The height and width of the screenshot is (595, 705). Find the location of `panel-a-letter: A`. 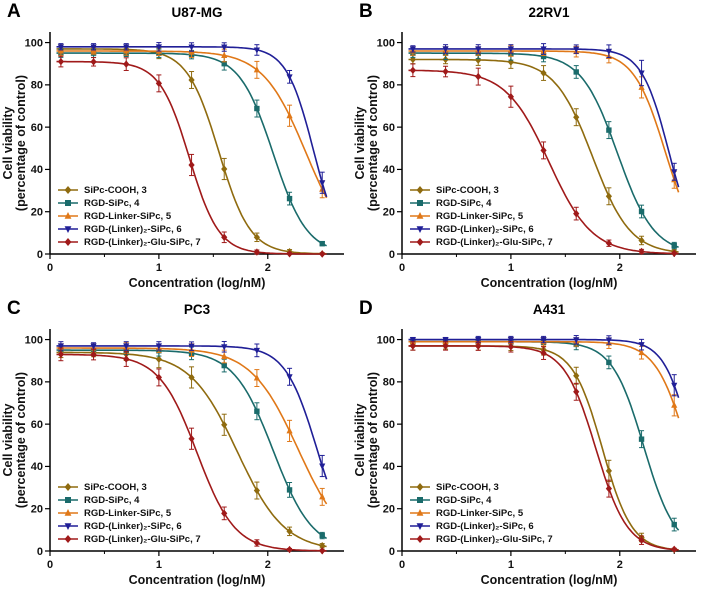

panel-a-letter: A is located at coordinates (14, 11).